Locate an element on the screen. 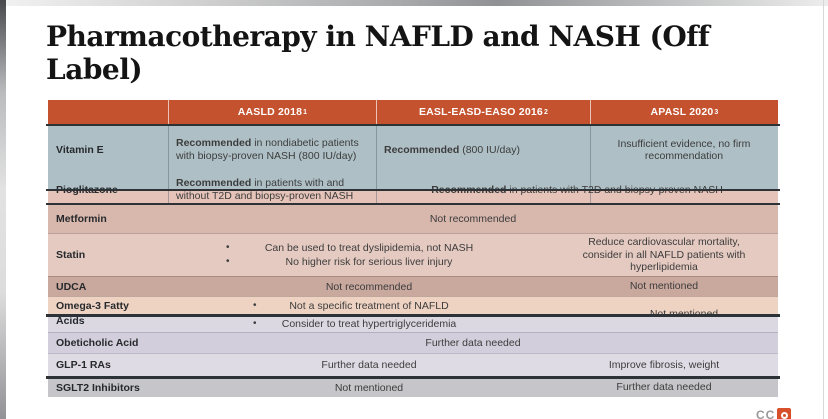 This screenshot has width=828, height=419. cell-udca-aasld-easl: Not recommended is located at coordinates (369, 286).